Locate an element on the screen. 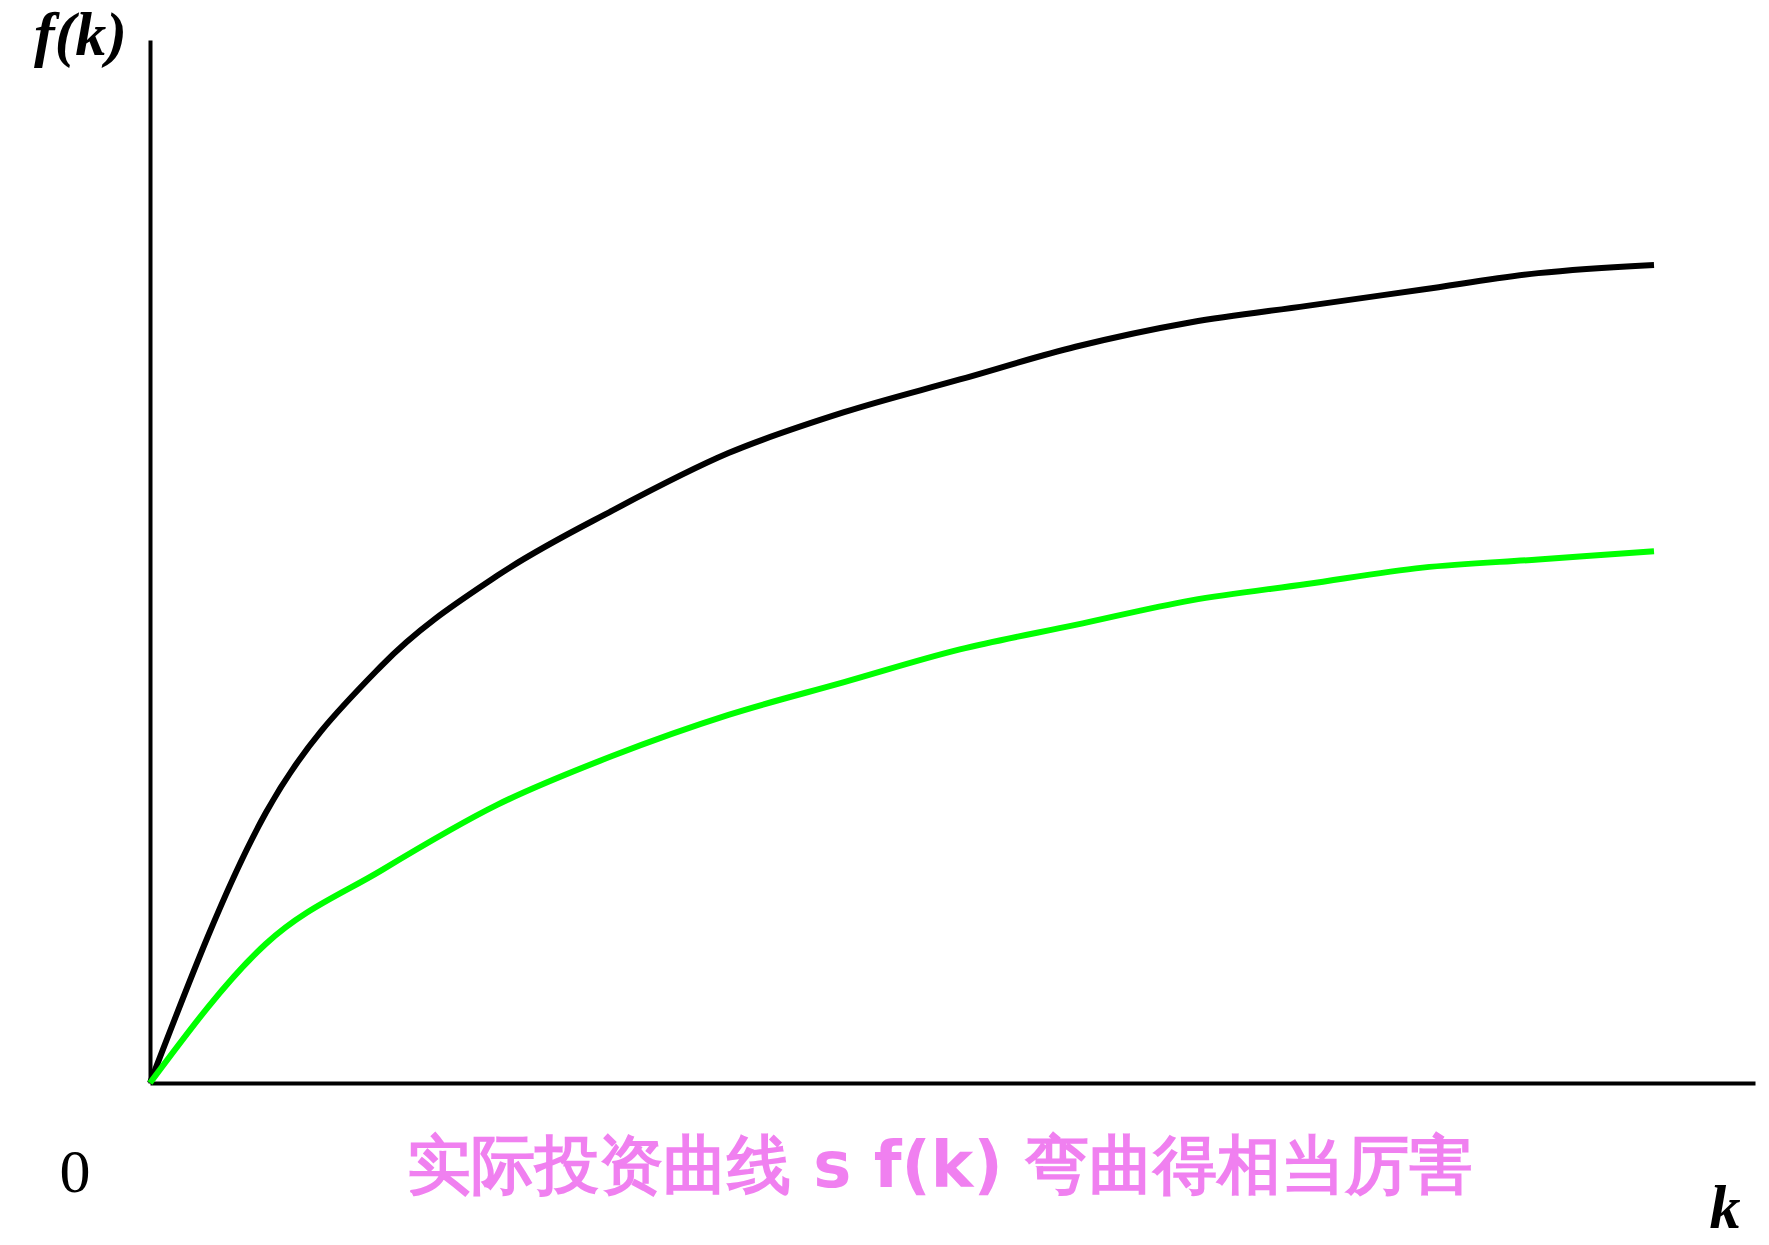  y-axis-title: f(k) is located at coordinates (80, 34).